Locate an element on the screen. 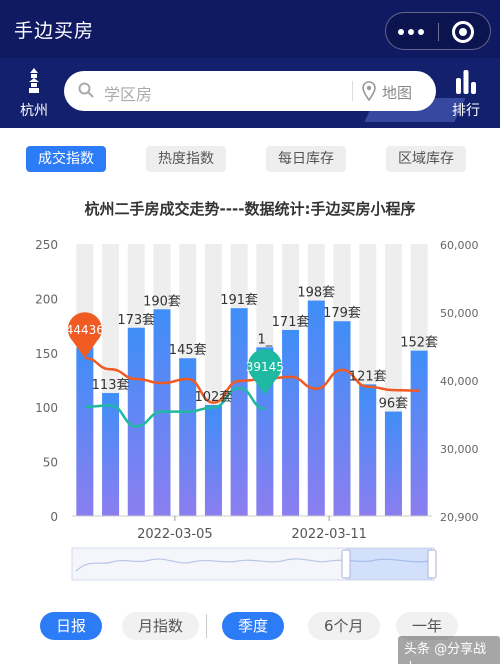  bar-value-label: 152套 is located at coordinates (419, 343).